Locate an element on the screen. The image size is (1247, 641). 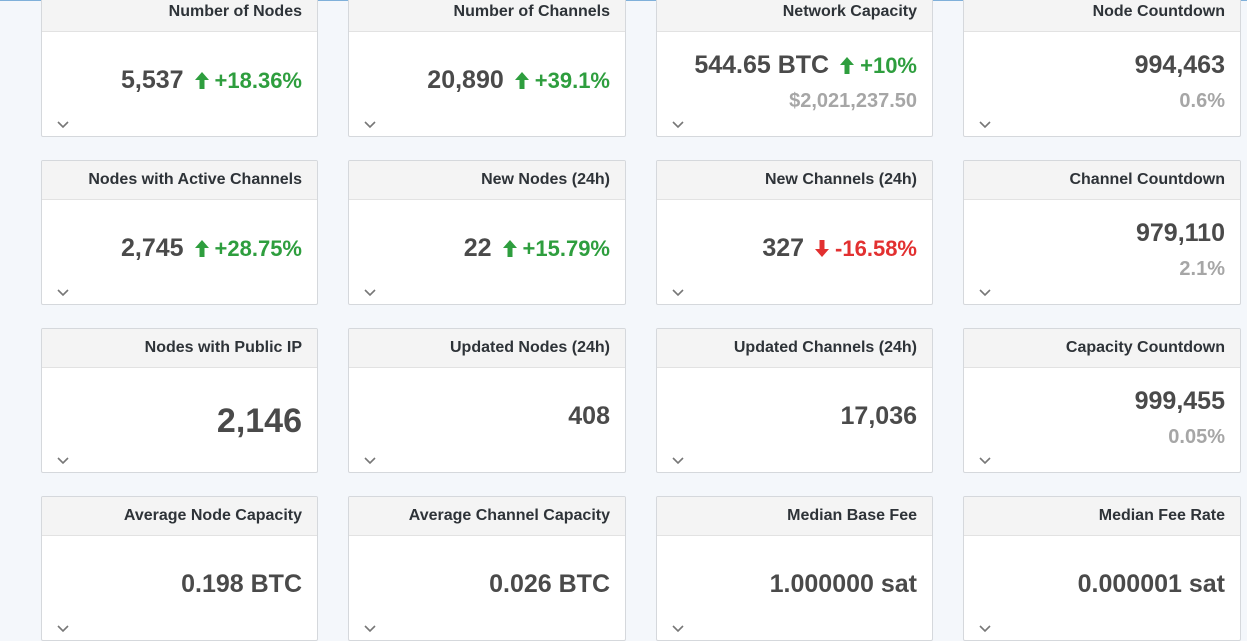
stat-value: 17,036 is located at coordinates (878, 416).